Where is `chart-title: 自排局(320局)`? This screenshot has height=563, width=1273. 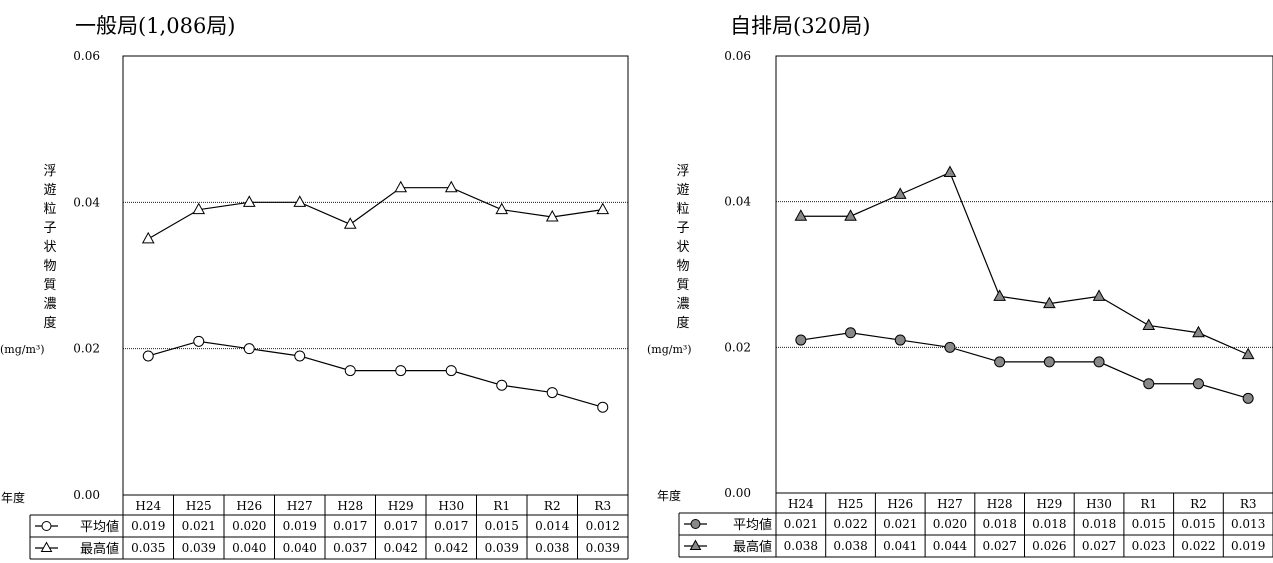 chart-title: 自排局(320局) is located at coordinates (800, 26).